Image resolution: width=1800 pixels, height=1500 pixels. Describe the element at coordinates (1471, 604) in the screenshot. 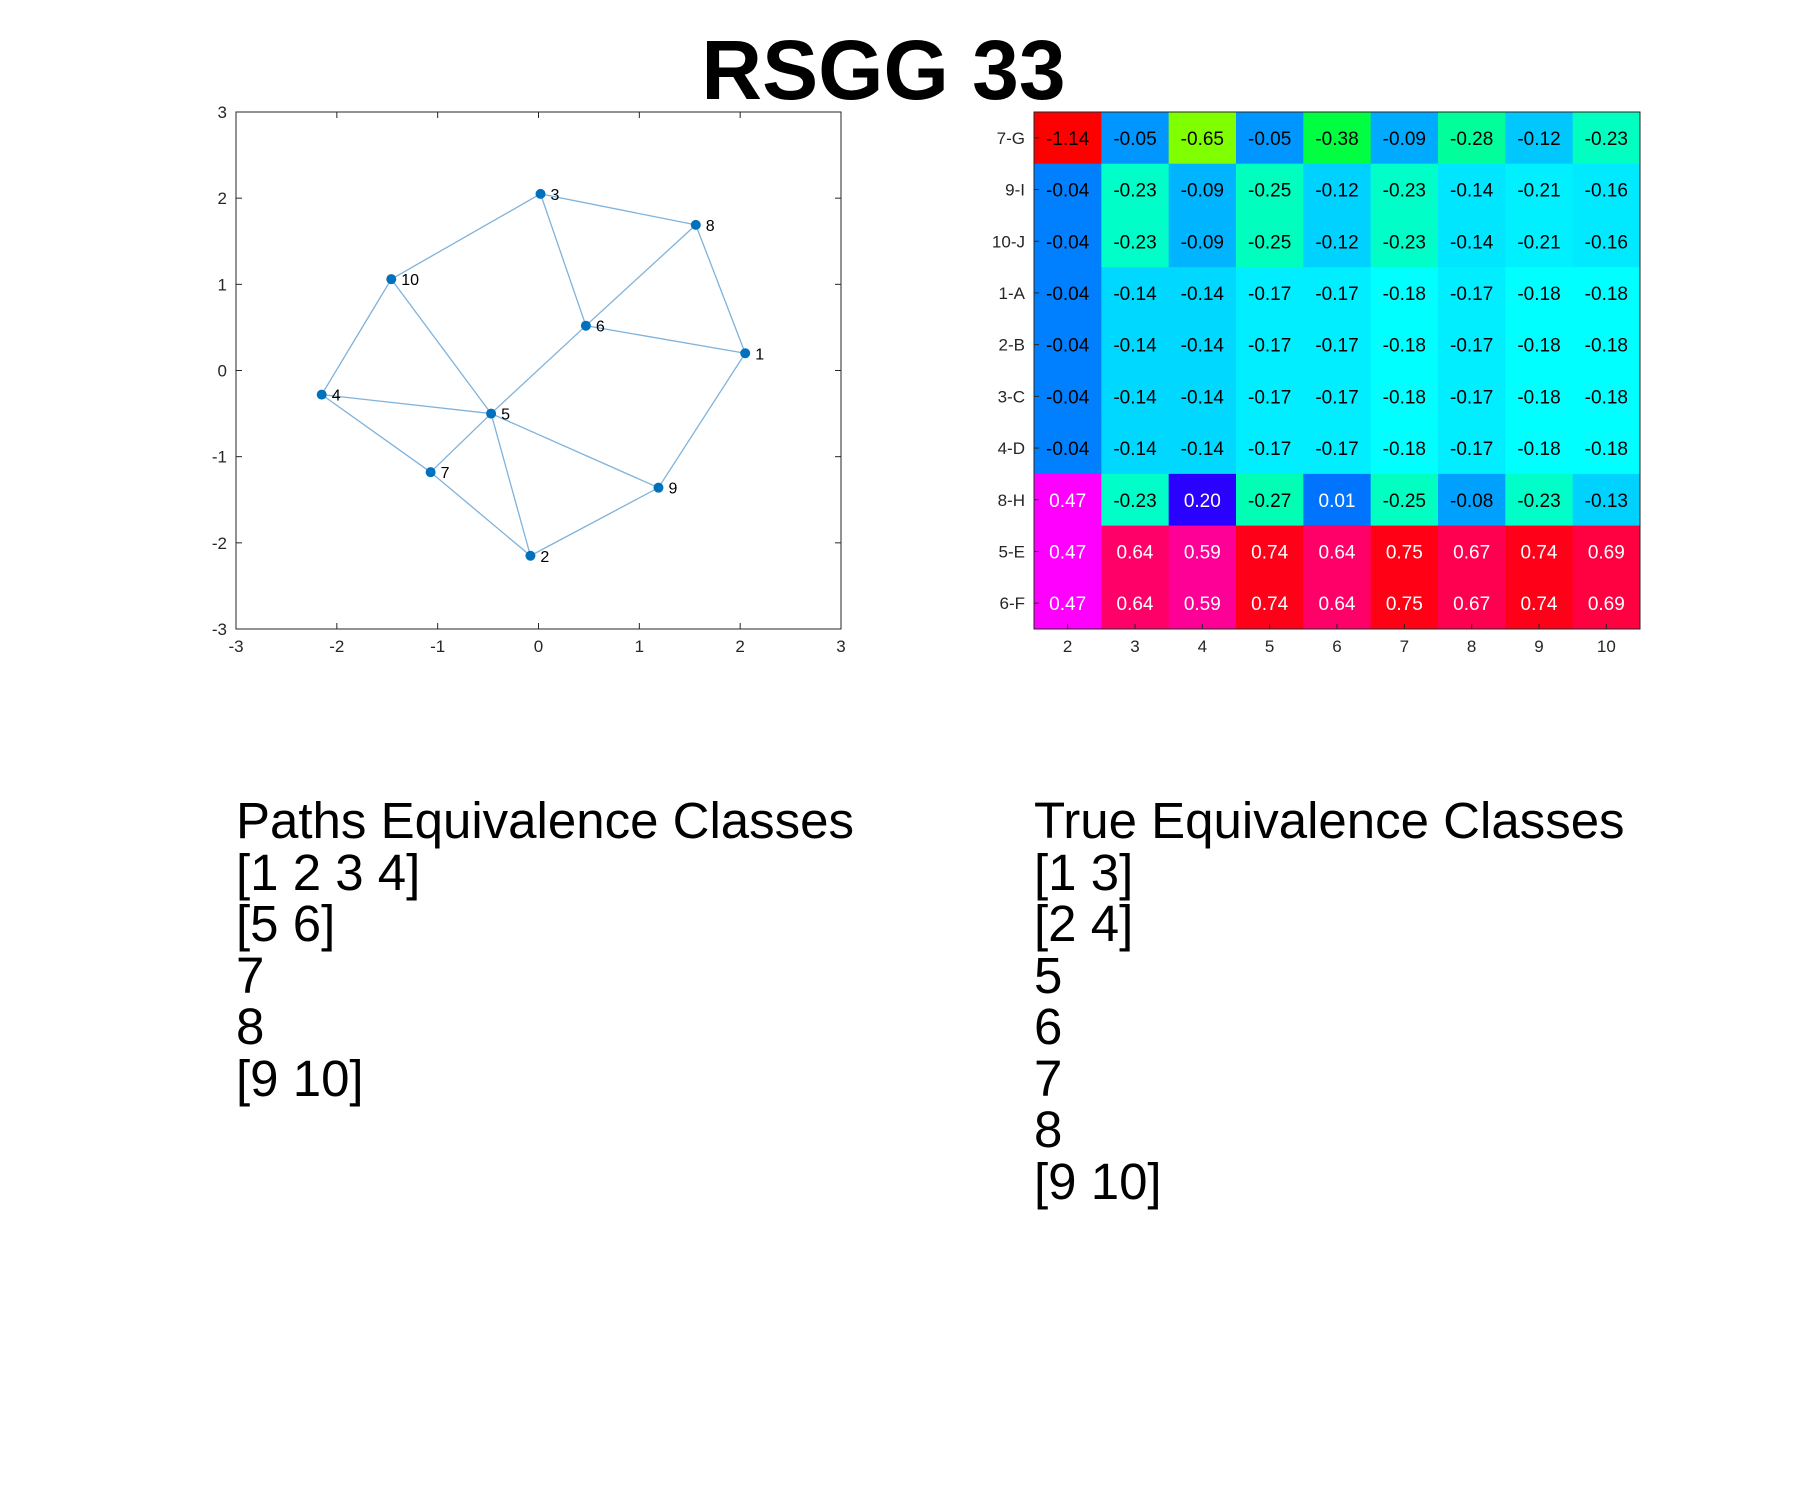

I see `cell-value: 0.67` at that location.